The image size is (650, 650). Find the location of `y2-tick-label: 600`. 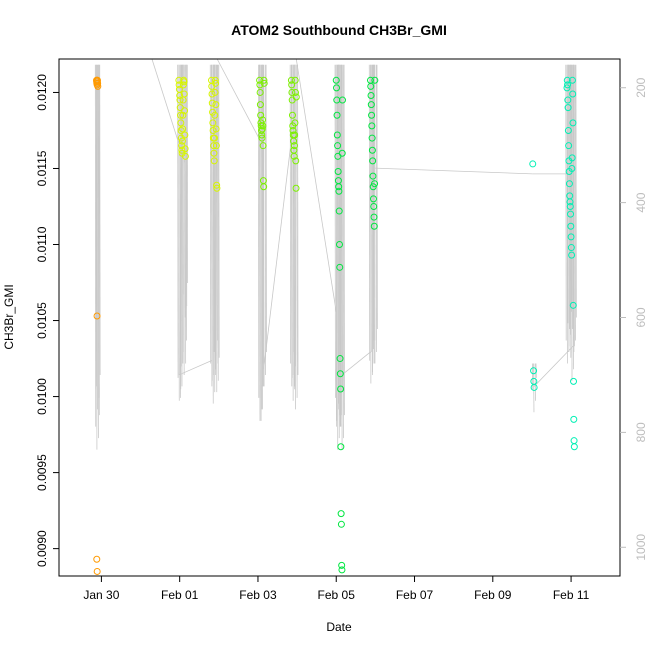

y2-tick-label: 600 is located at coordinates (641, 317).